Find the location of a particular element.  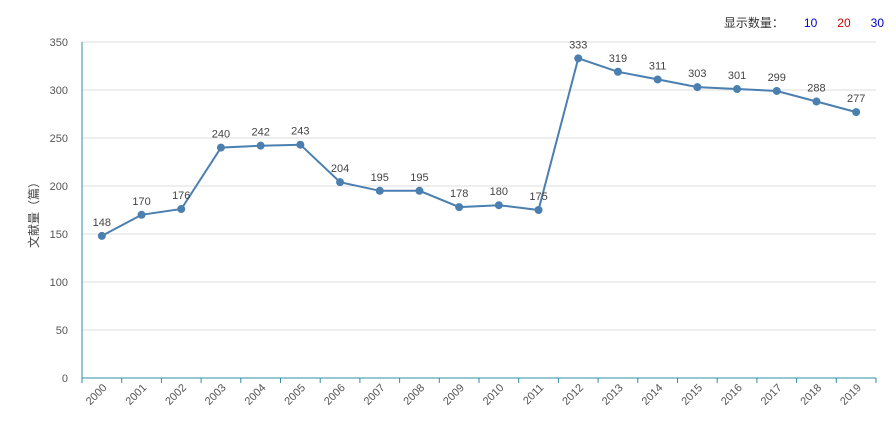

x-tick-label-2017: 2017 is located at coordinates (772, 395).